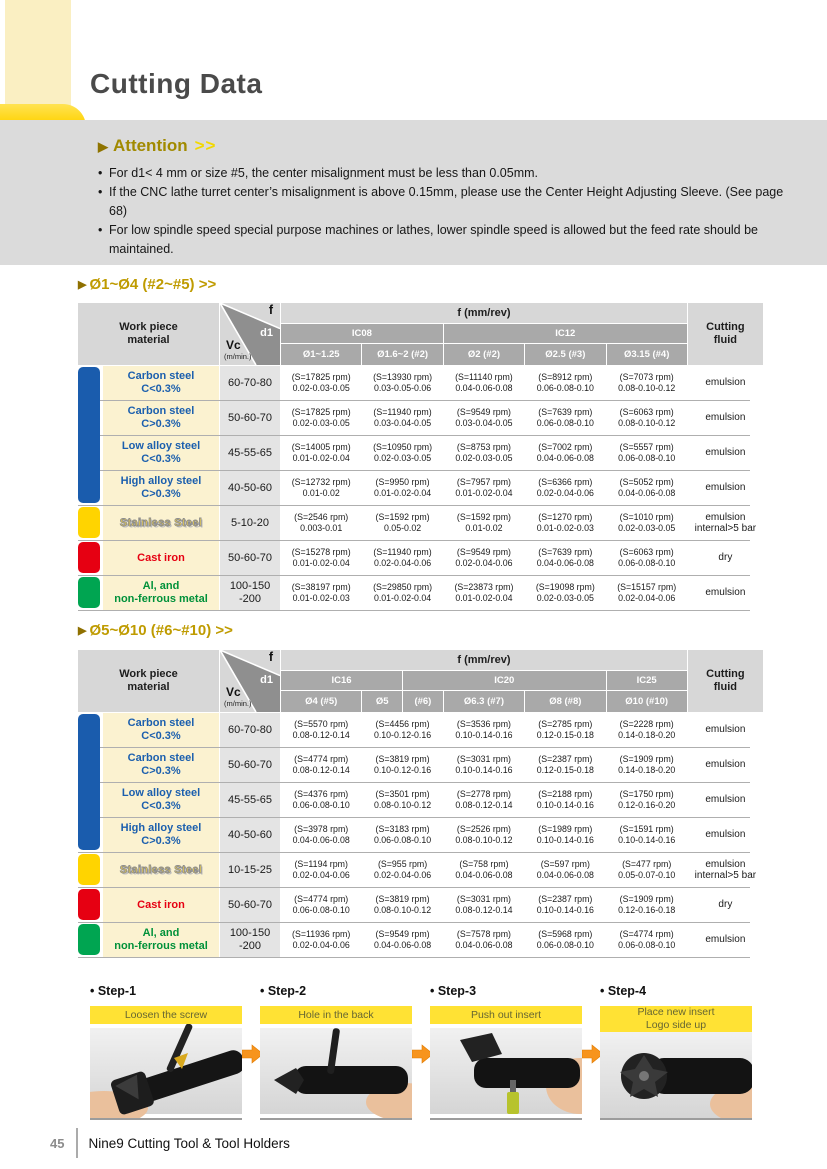 The width and height of the screenshot is (827, 1169). Describe the element at coordinates (402, 910) in the screenshot. I see `feed-range: 0.08-0.10-0.12` at that location.